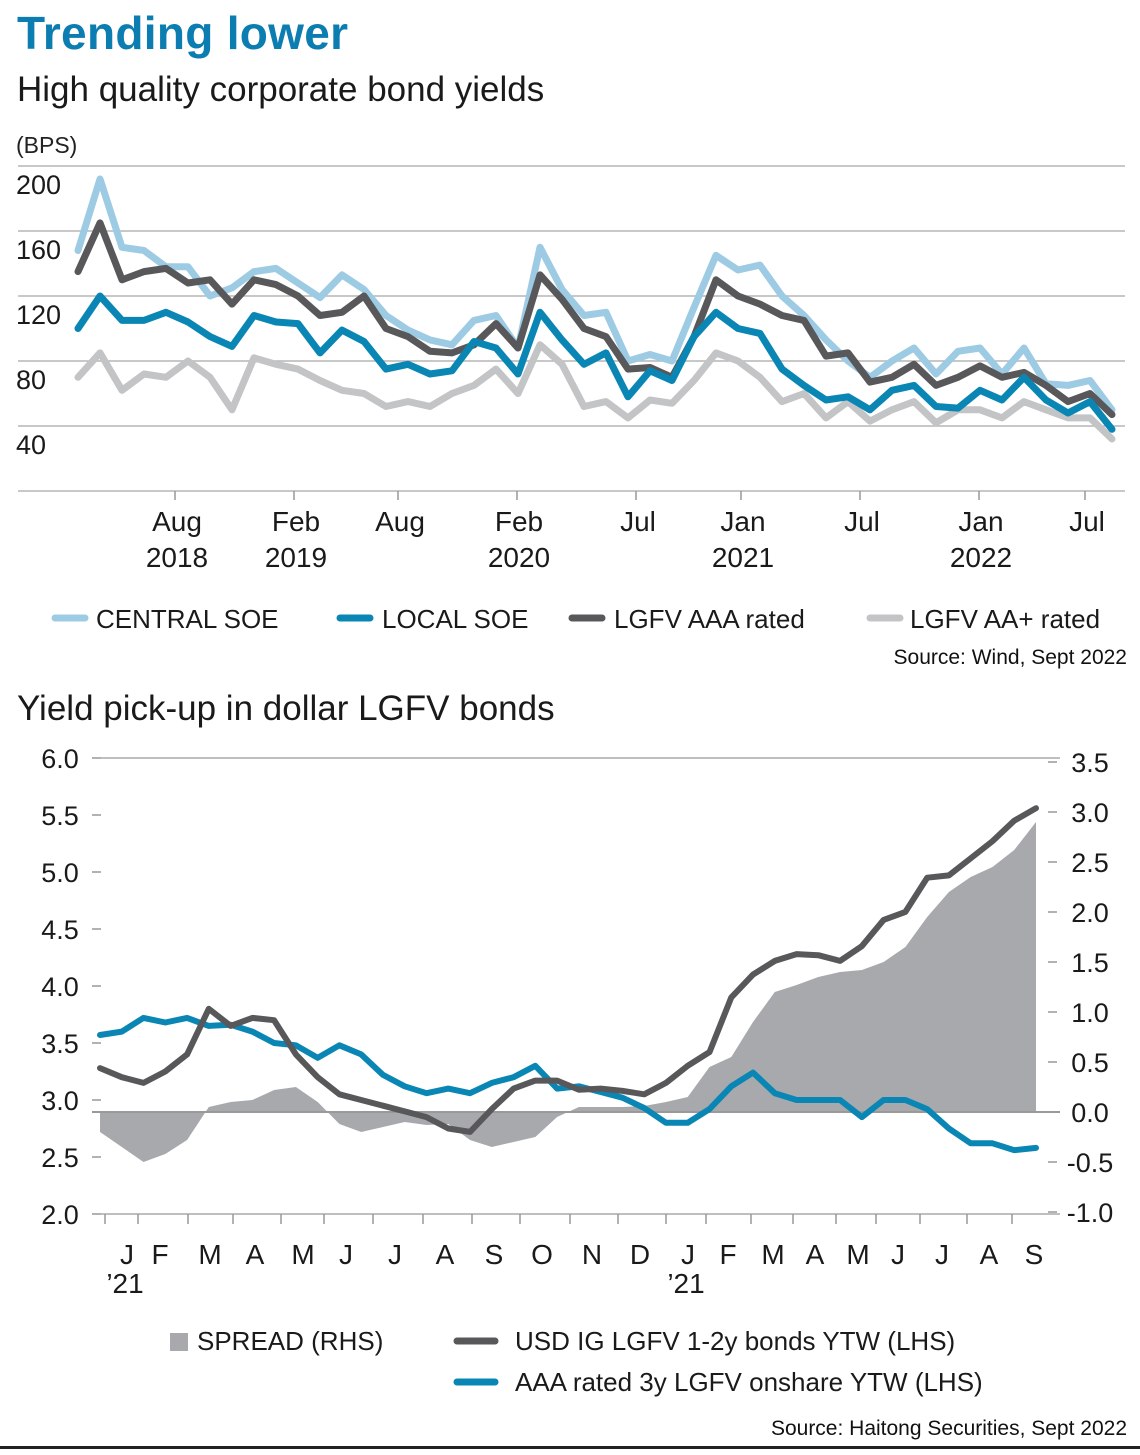 This screenshot has height=1455, width=1140. Describe the element at coordinates (595, 392) in the screenshot. I see `series-line-lgfv-aa-rated` at that location.